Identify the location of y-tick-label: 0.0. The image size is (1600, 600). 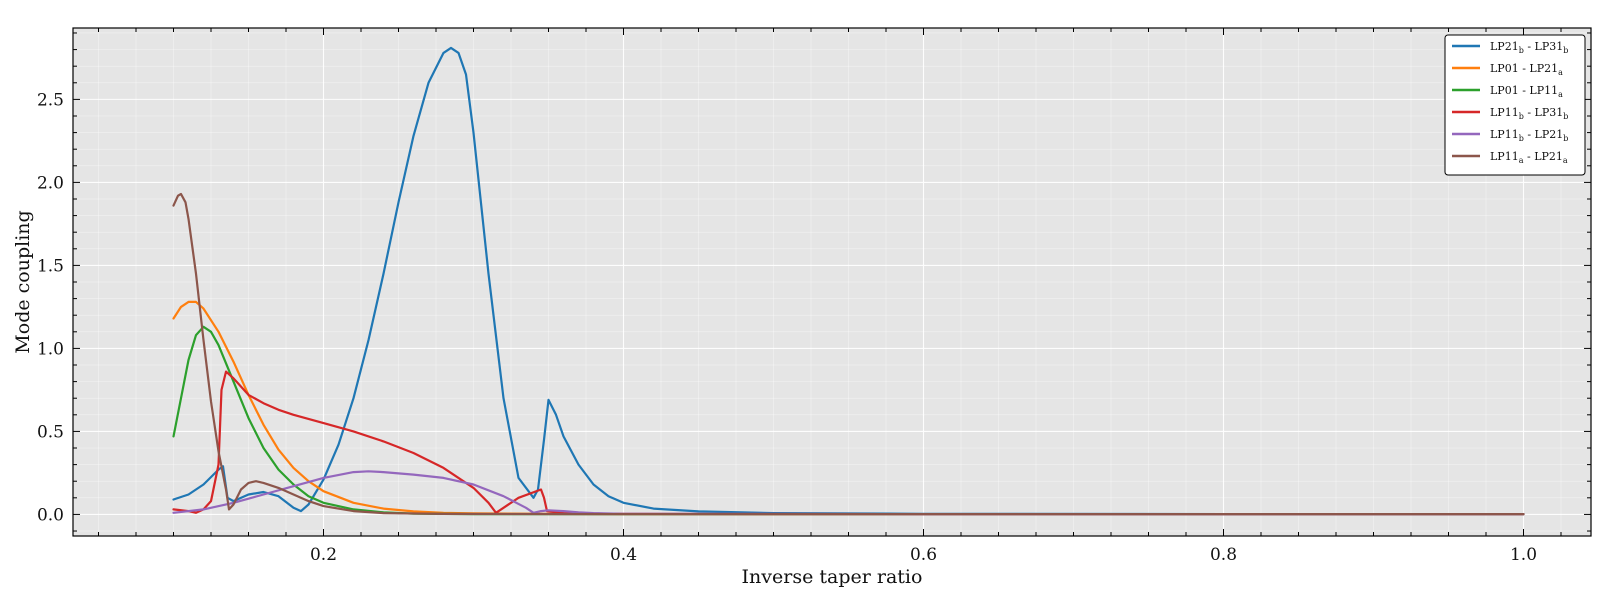
(50, 515).